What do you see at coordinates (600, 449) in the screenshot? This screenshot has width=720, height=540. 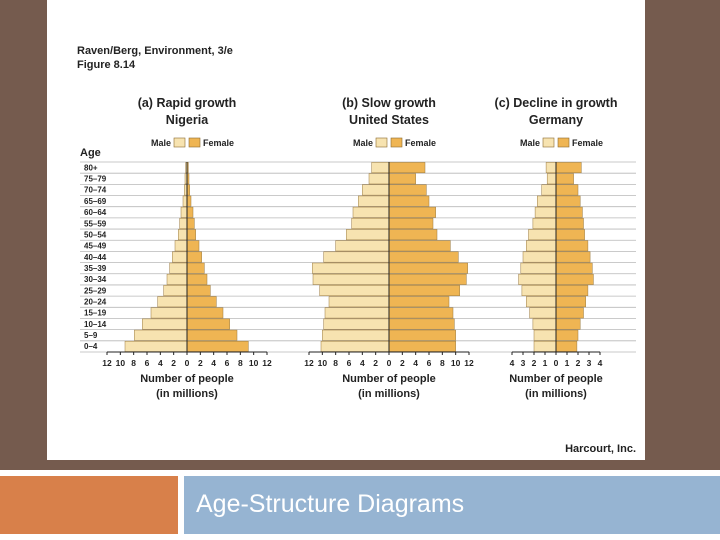 I see `credit-text: Harcourt, Inc.` at bounding box center [600, 449].